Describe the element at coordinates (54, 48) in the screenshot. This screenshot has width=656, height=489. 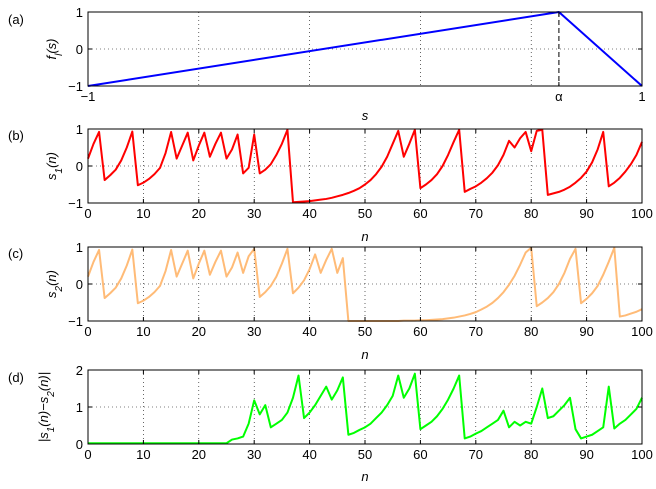
I see `y-axis-label: fl(s)` at that location.